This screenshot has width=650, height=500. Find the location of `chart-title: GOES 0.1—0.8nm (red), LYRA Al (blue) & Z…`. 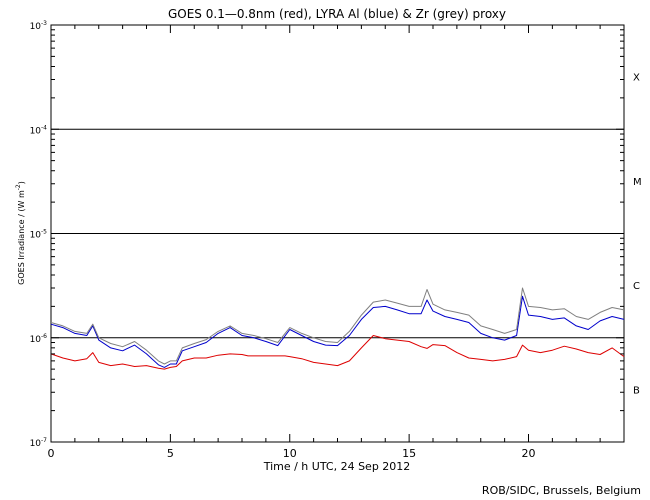

chart-title: GOES 0.1—0.8nm (red), LYRA Al (blue) & Z… is located at coordinates (337, 14).